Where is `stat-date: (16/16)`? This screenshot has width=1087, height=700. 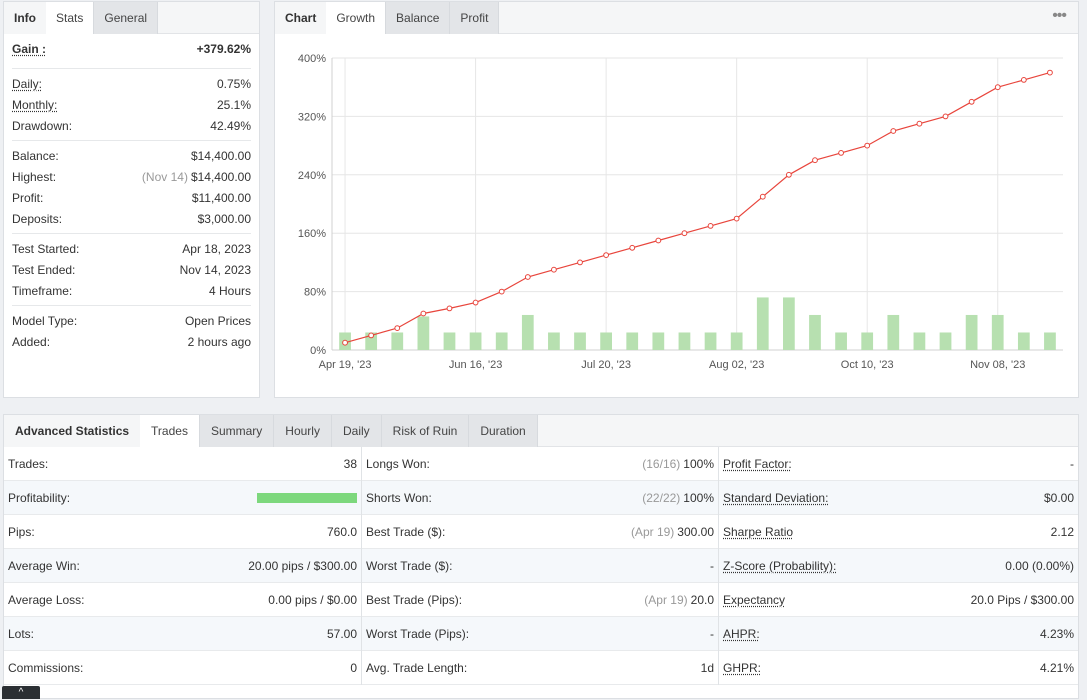
stat-date: (16/16) is located at coordinates (661, 463).